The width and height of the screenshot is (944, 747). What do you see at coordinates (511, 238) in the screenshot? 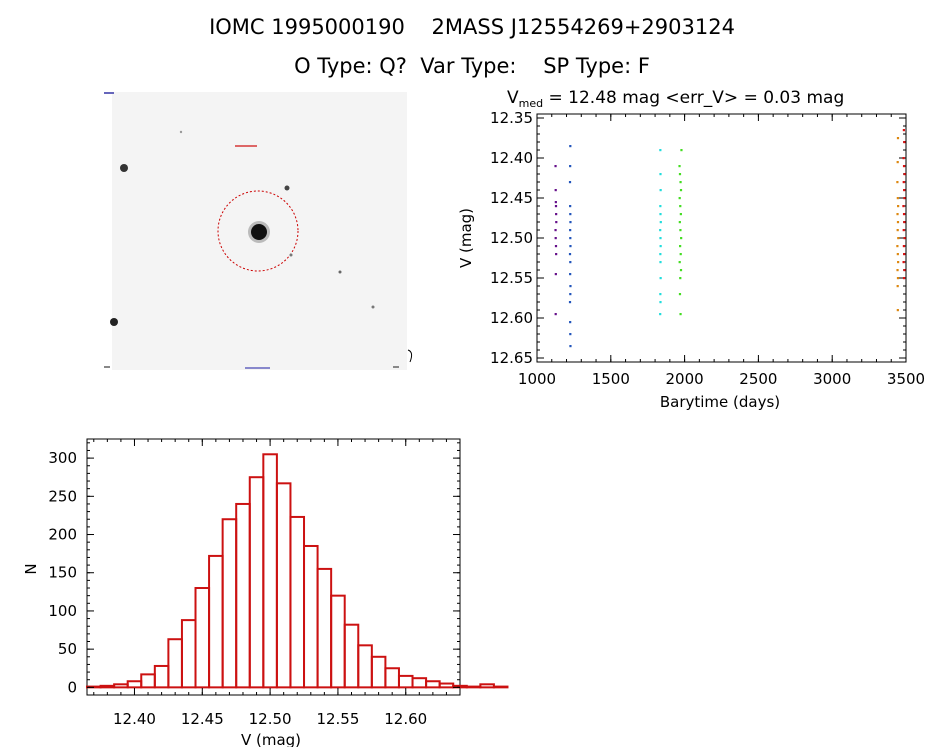
I see `lc-ytick-label: 12.50` at bounding box center [511, 238].